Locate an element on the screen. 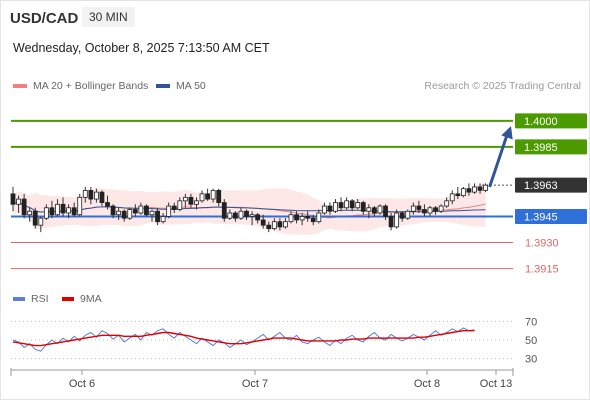 This screenshot has height=400, width=590. legend-9ma: 9MA is located at coordinates (82, 299).